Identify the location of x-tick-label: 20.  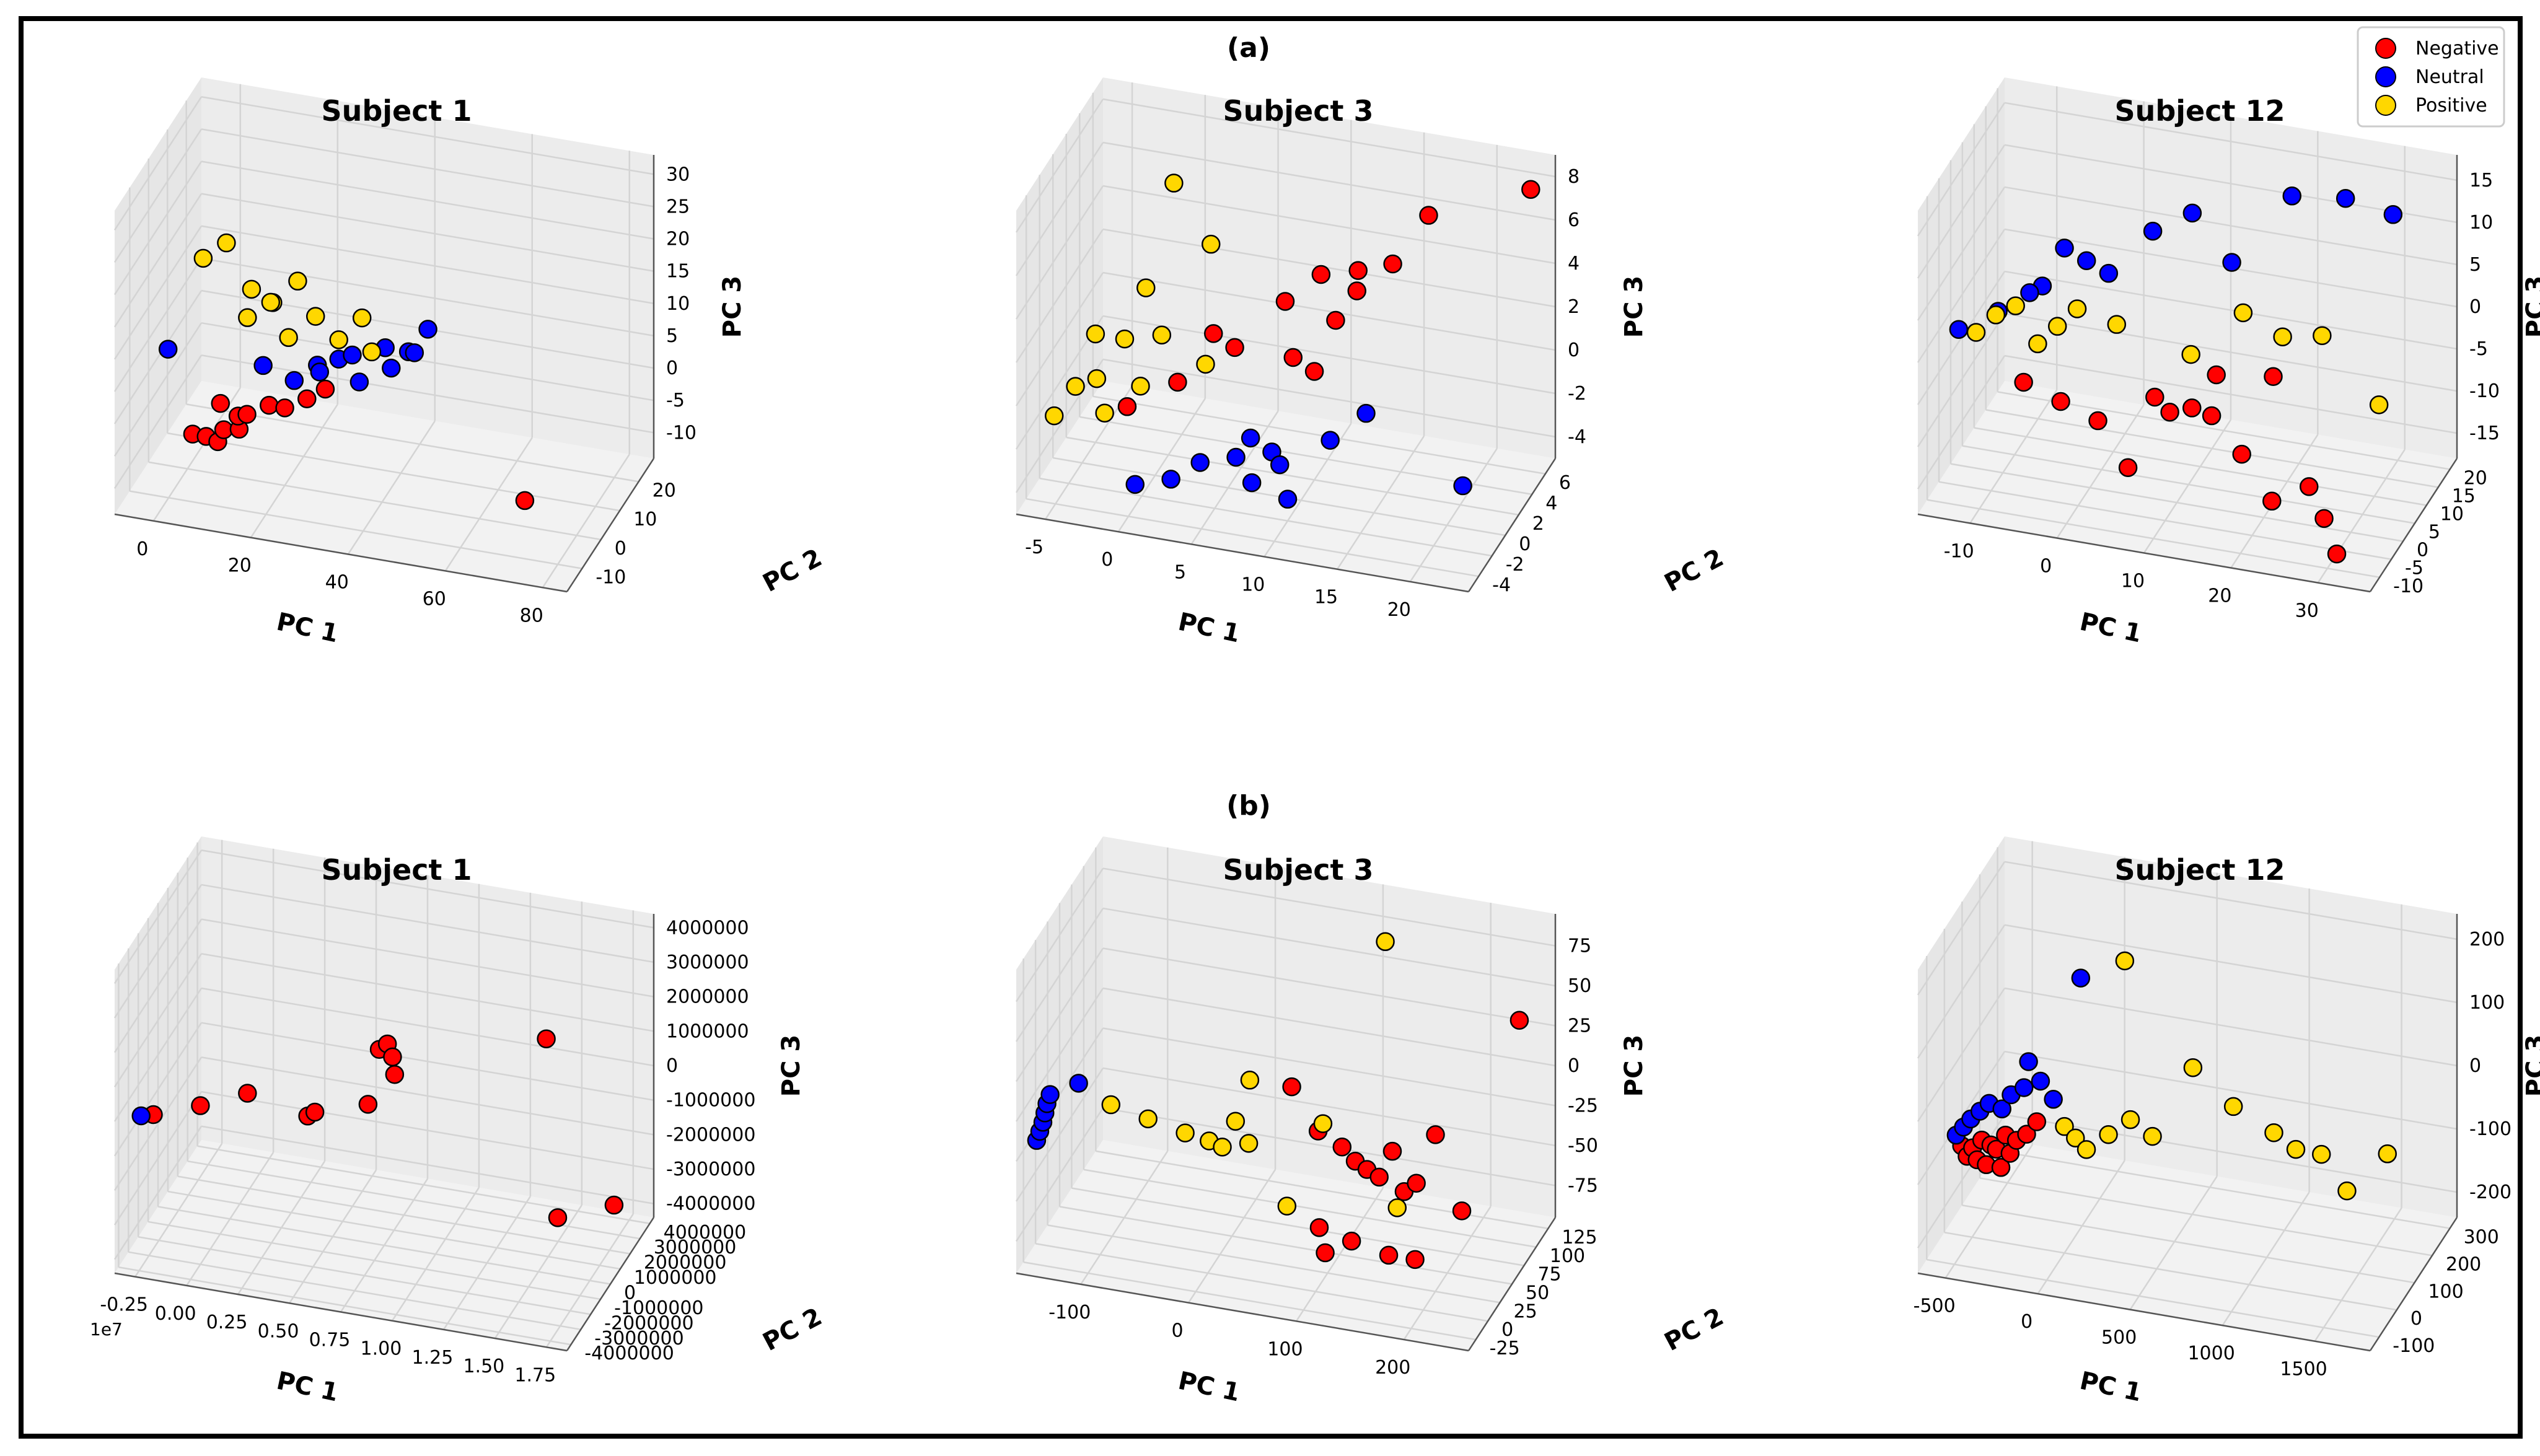
(1399, 610).